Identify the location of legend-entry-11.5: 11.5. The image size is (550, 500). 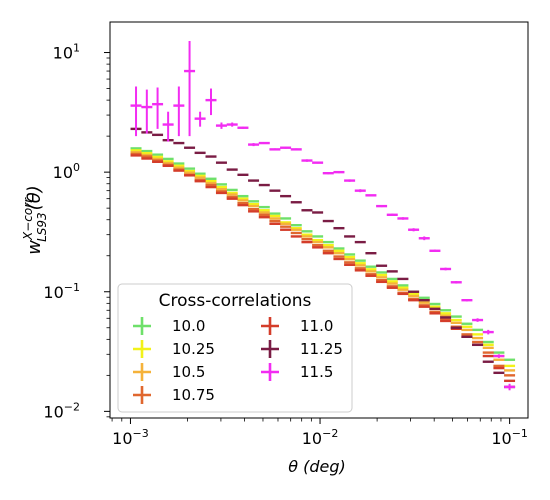
(297, 372).